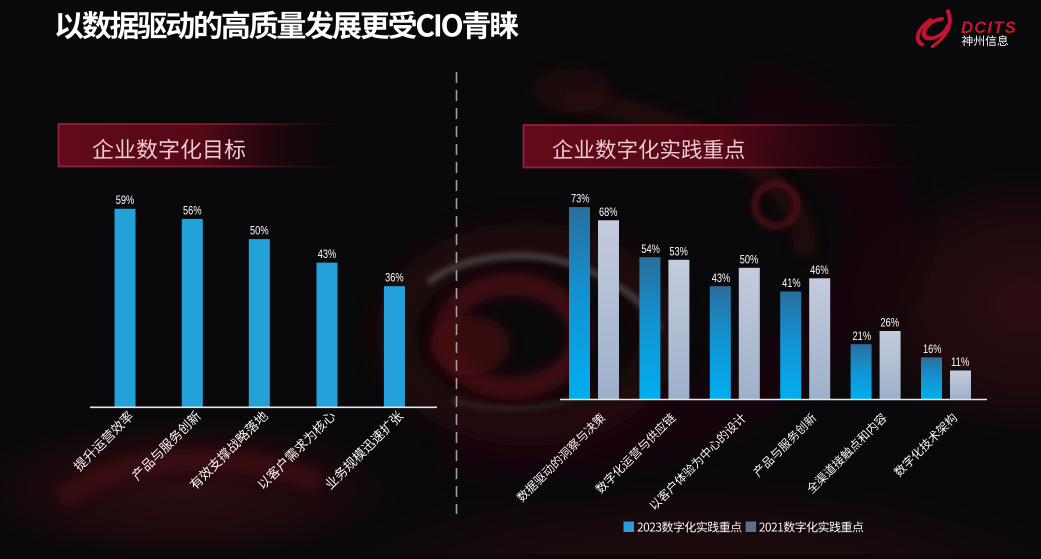 This screenshot has width=1041, height=559. What do you see at coordinates (650, 250) in the screenshot?
I see `svg-text: 54%` at bounding box center [650, 250].